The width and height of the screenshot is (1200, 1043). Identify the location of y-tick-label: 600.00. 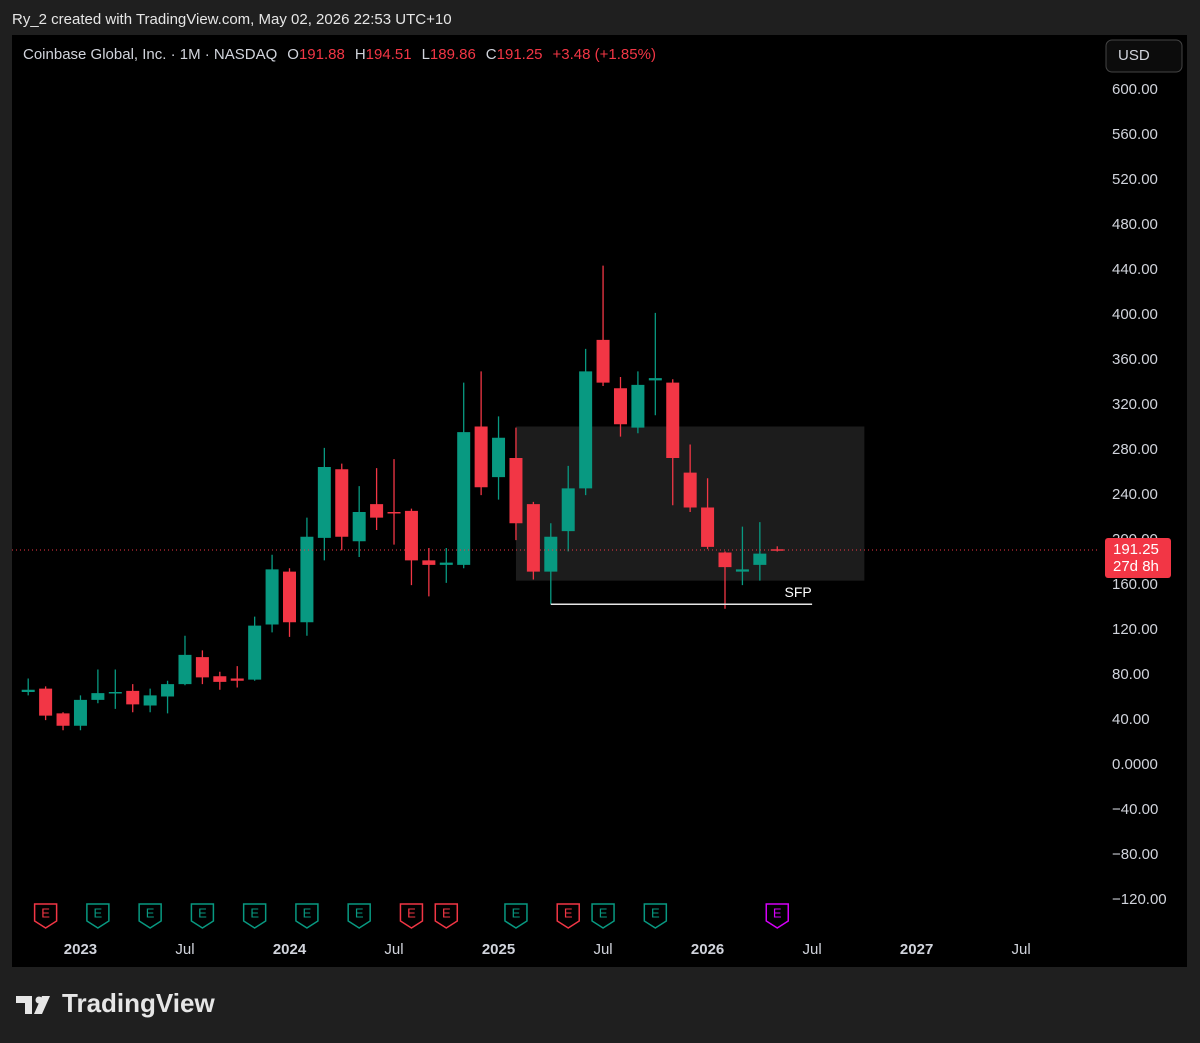
(1135, 89).